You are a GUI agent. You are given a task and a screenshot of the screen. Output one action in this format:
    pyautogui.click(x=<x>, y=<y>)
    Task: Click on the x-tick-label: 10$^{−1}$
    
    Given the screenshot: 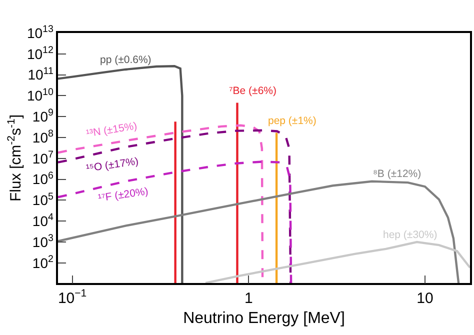 What is the action you would take?
    pyautogui.click(x=72, y=297)
    